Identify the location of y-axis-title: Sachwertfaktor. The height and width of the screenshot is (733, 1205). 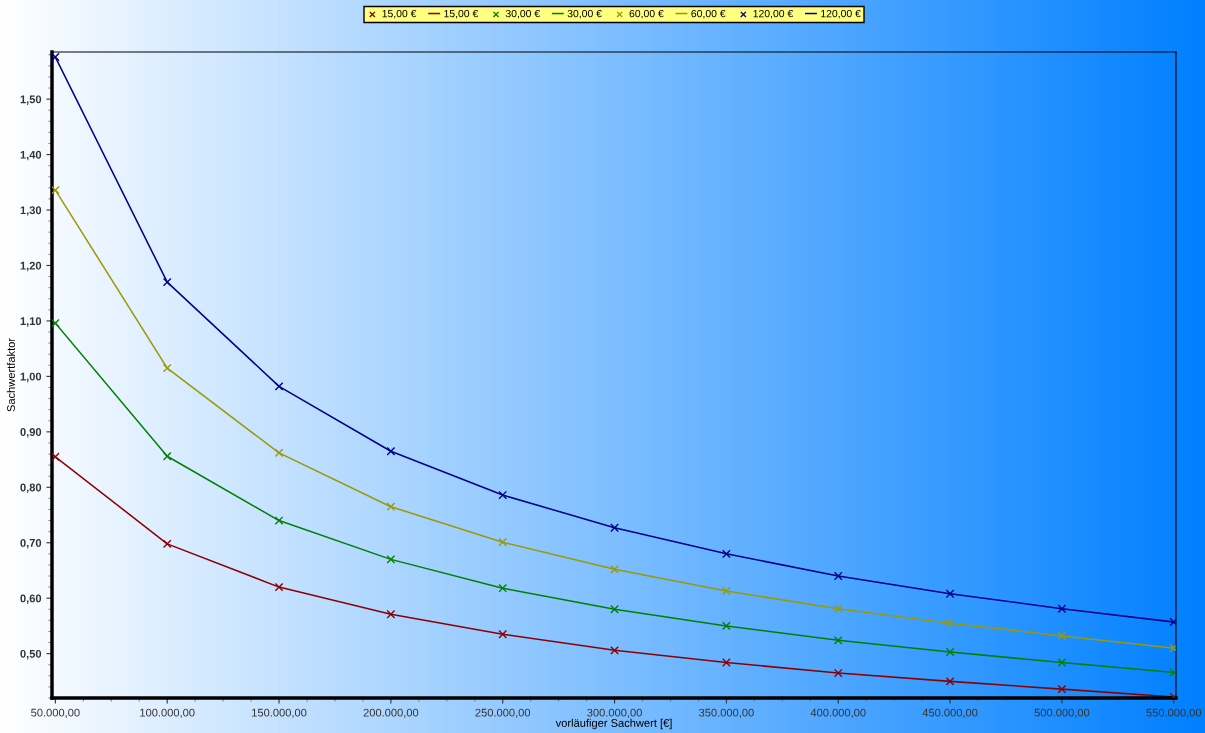
(10, 375).